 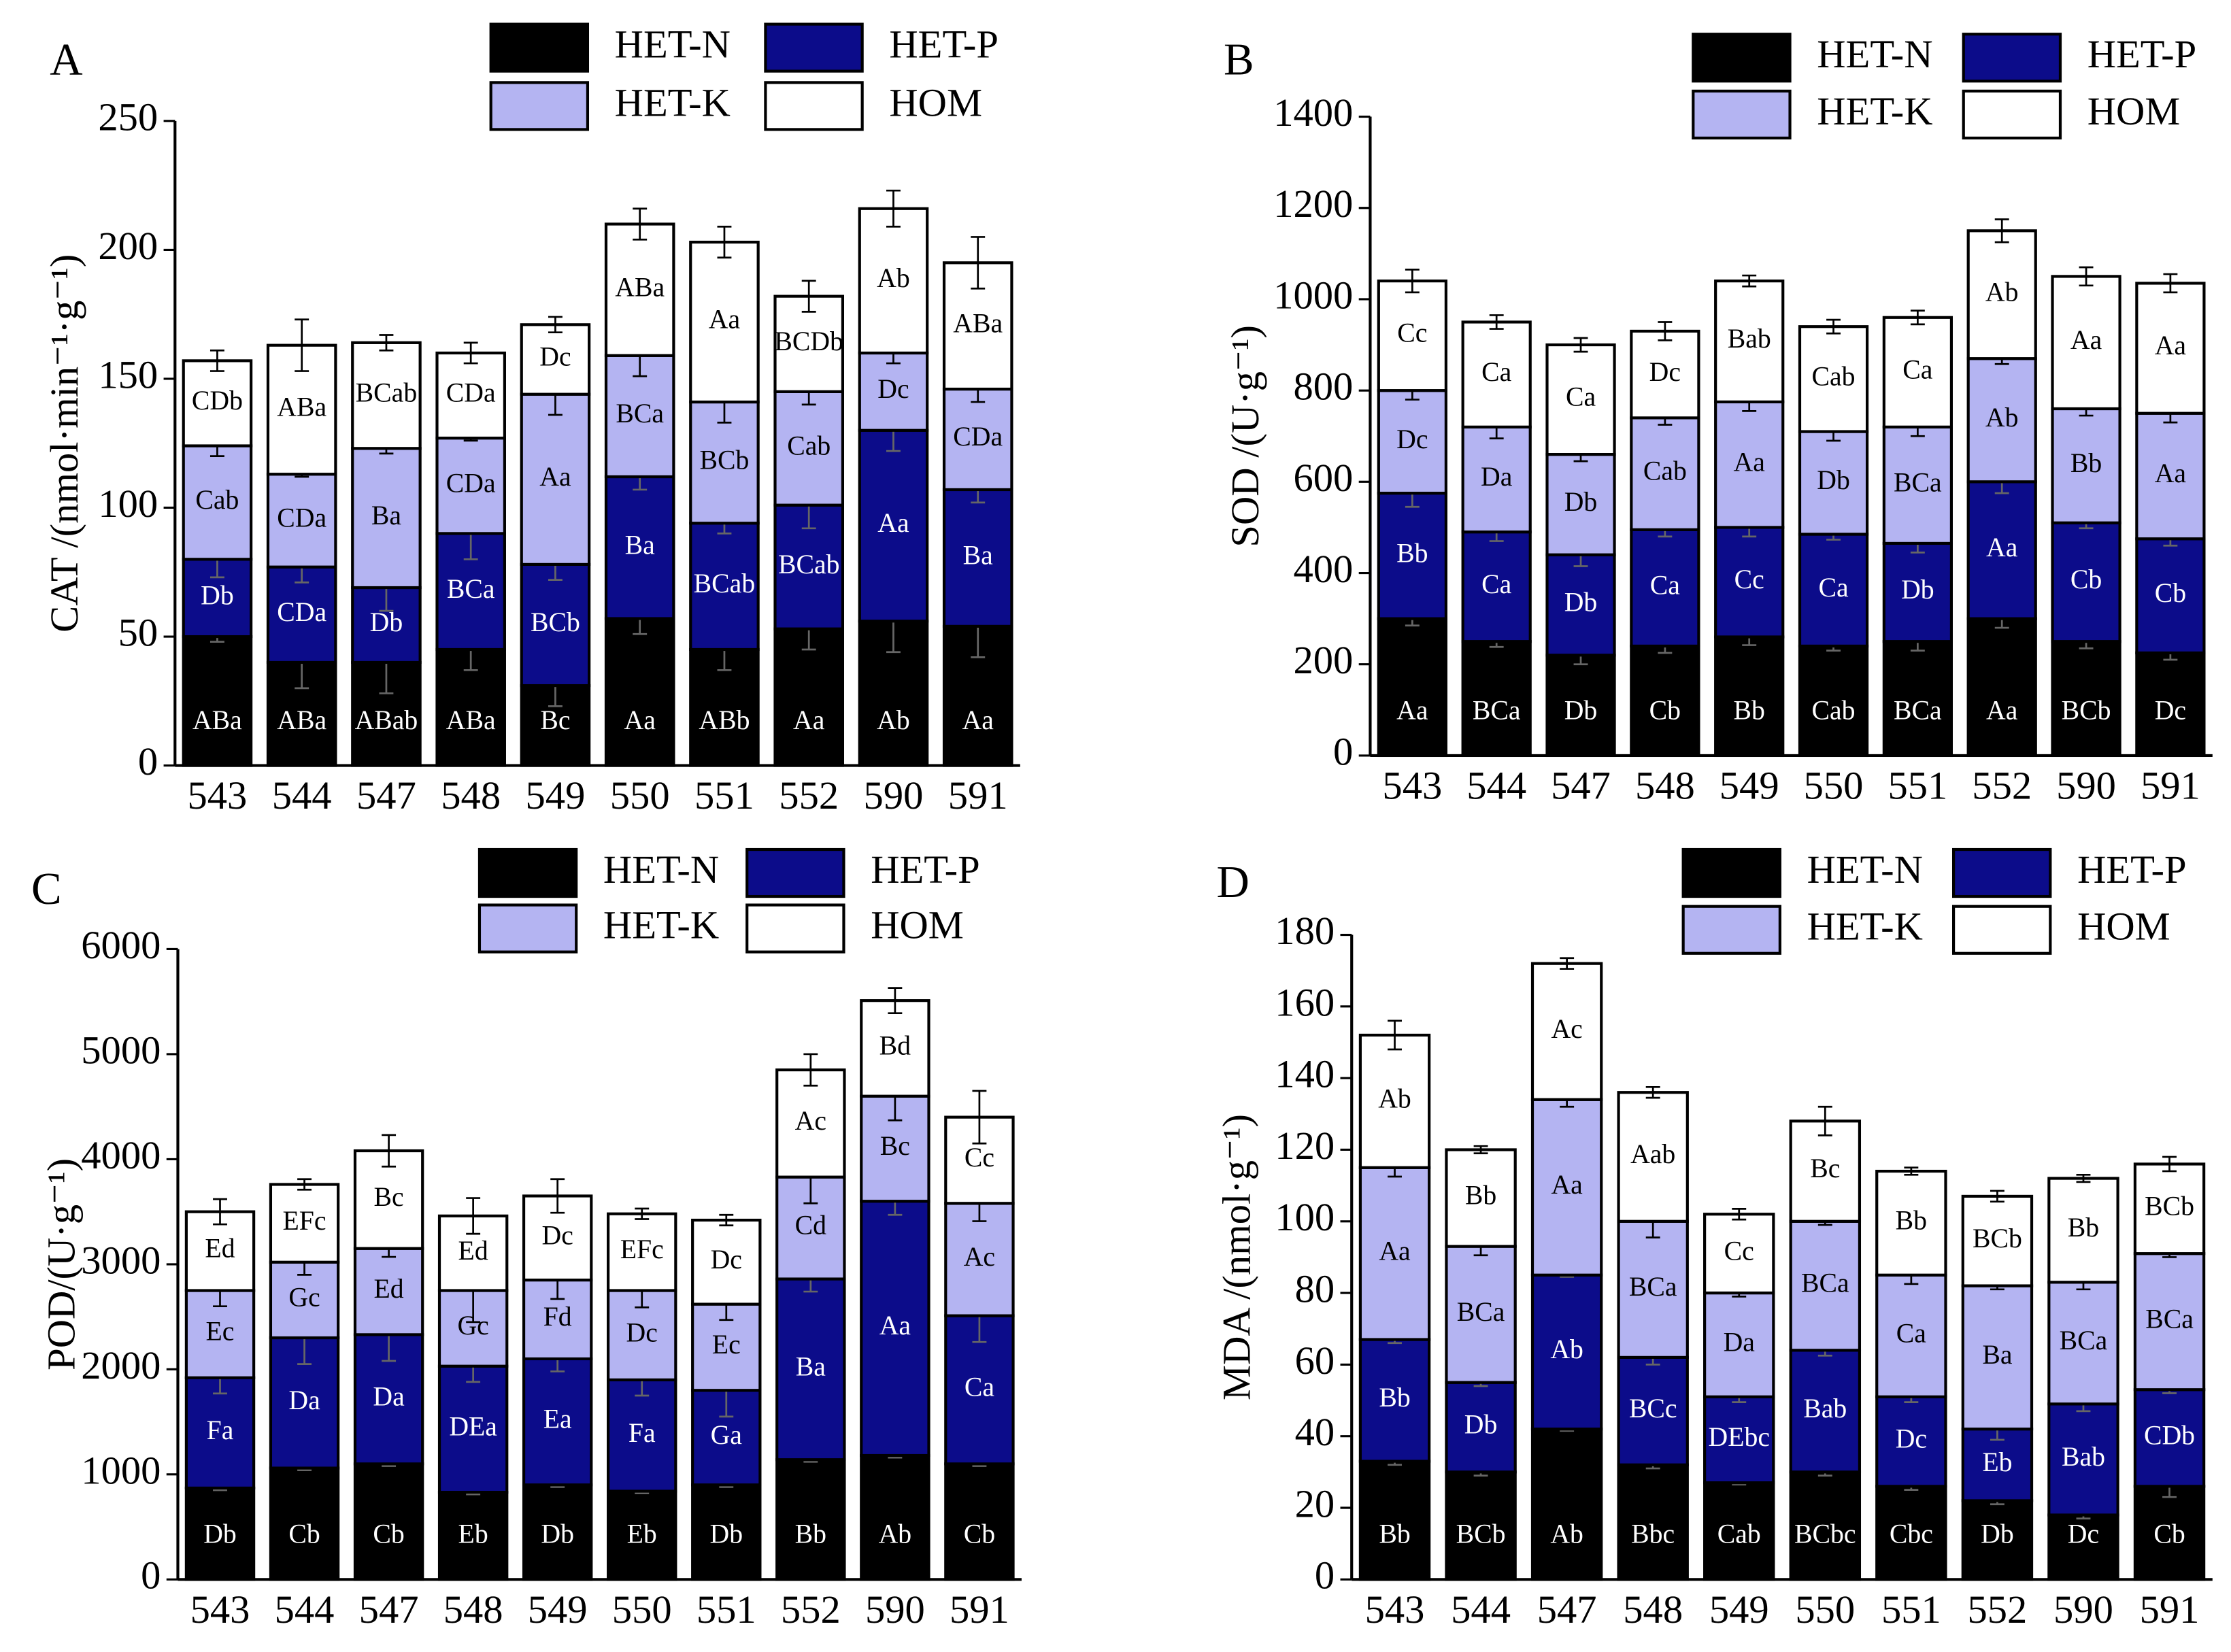 What do you see at coordinates (2086, 786) in the screenshot?
I see `x-tick-label: 590` at bounding box center [2086, 786].